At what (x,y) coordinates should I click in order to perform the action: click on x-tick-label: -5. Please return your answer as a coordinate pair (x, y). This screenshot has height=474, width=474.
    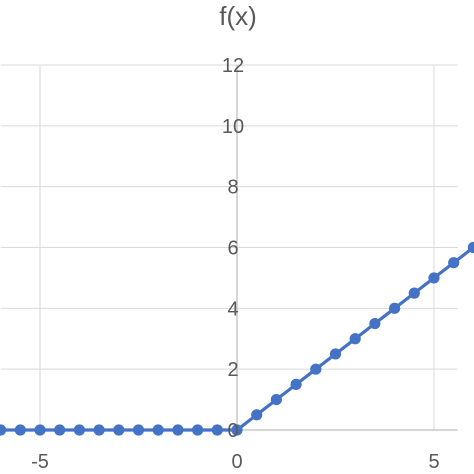
    Looking at the image, I should click on (40, 462).